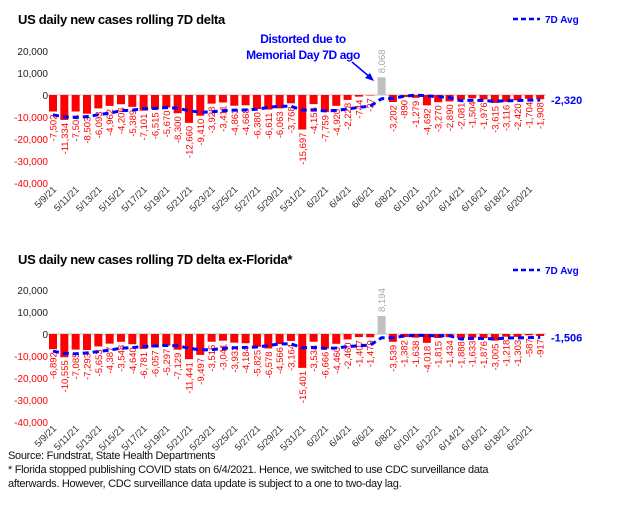 This screenshot has width=624, height=526. I want to click on bar-value-label: -4,387, so click(110, 360).